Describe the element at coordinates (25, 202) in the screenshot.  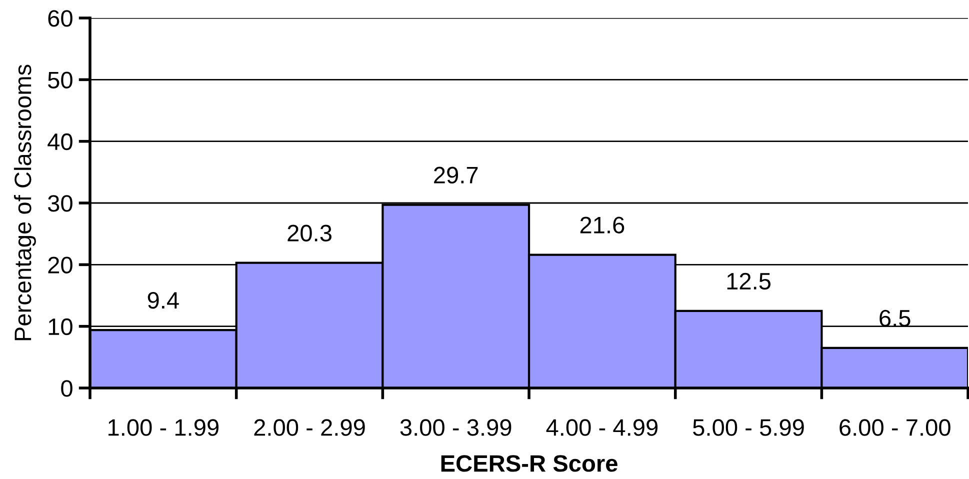
I see `y-axis-title: Percentage of Classrooms` at that location.